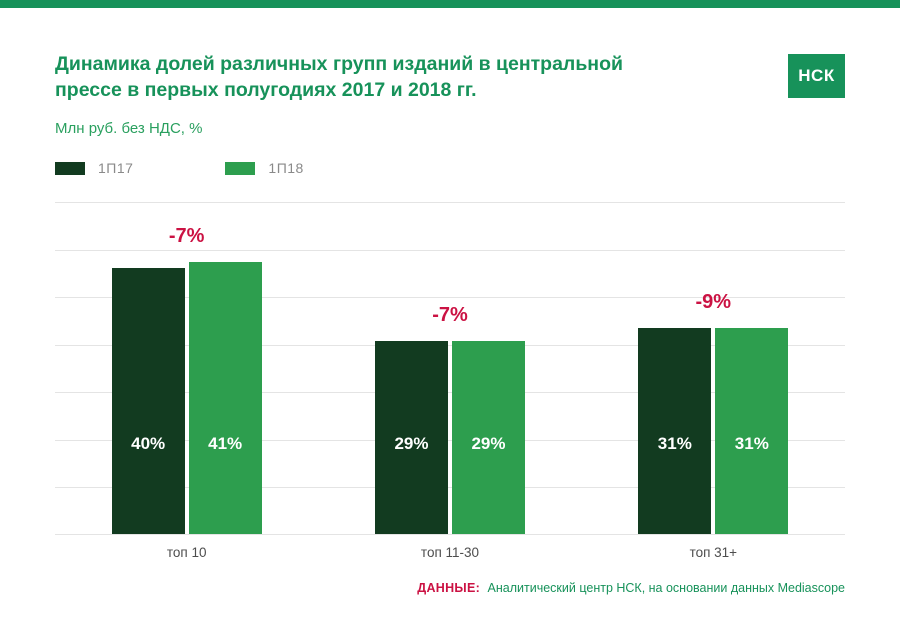 Image resolution: width=900 pixels, height=618 pixels. I want to click on legend-label: 1П18, so click(286, 168).